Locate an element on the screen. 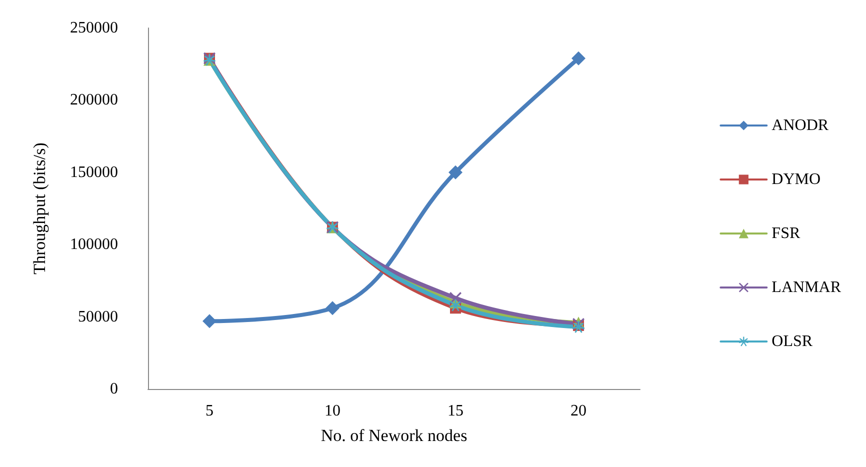 The height and width of the screenshot is (467, 866). y-tick-label: 50000 is located at coordinates (98, 317).